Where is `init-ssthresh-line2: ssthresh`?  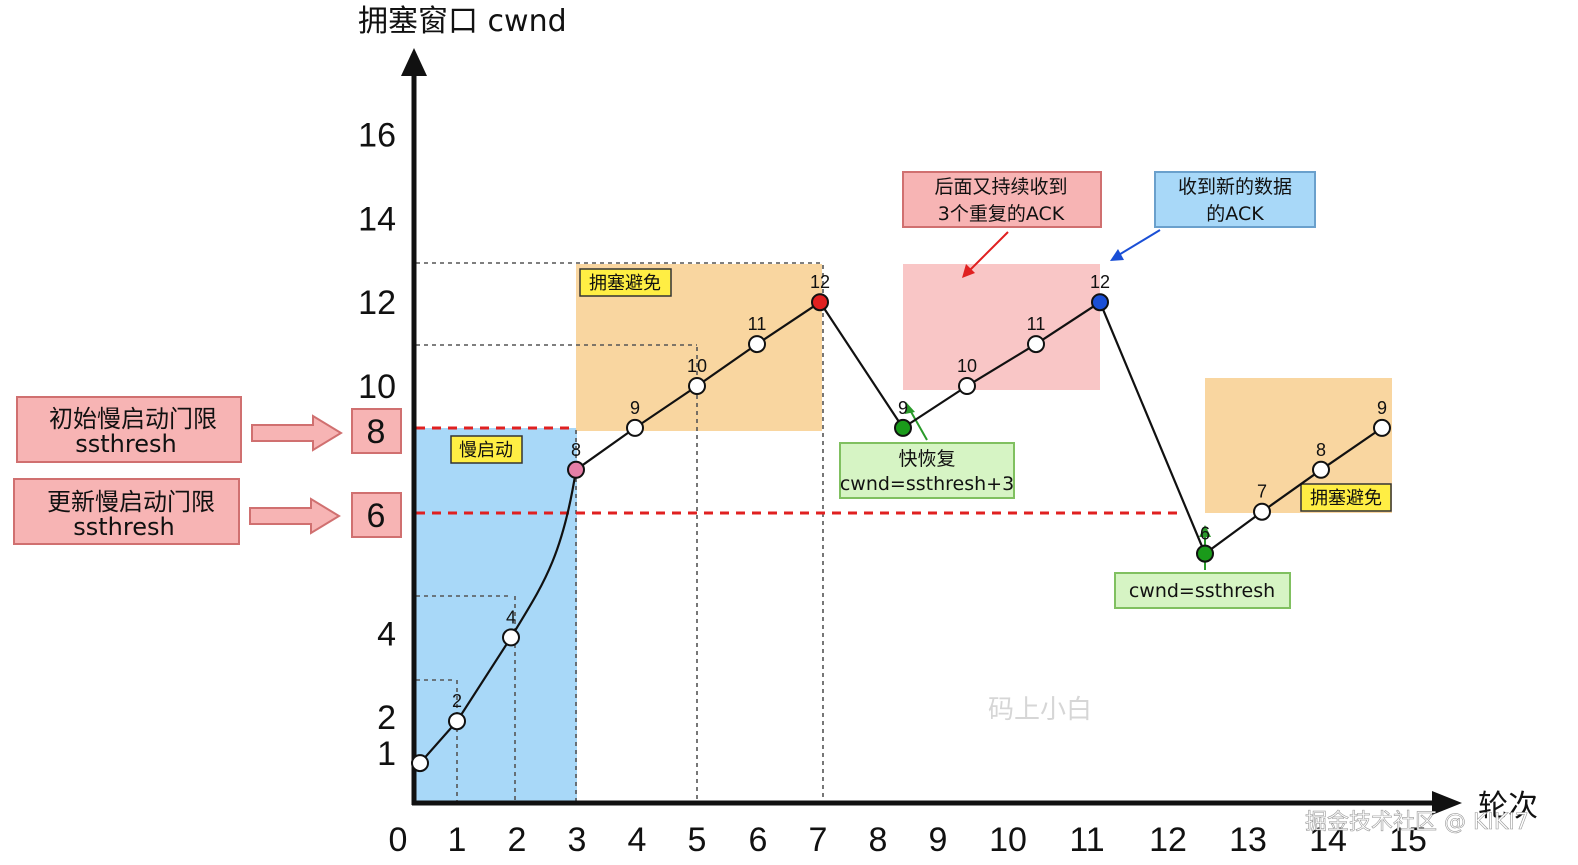
init-ssthresh-line2: ssthresh is located at coordinates (125, 444).